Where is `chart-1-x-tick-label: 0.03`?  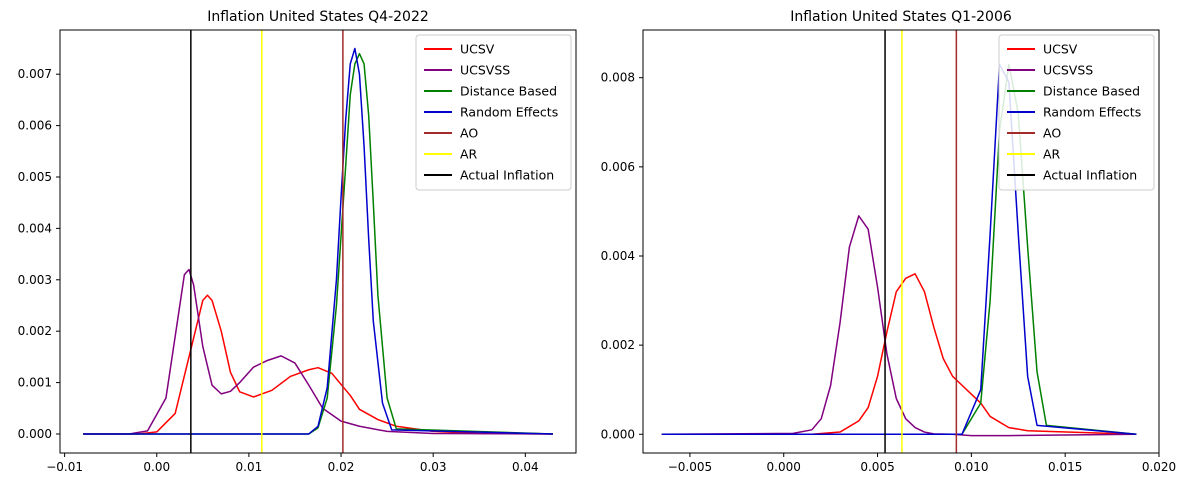 chart-1-x-tick-label: 0.03 is located at coordinates (433, 467).